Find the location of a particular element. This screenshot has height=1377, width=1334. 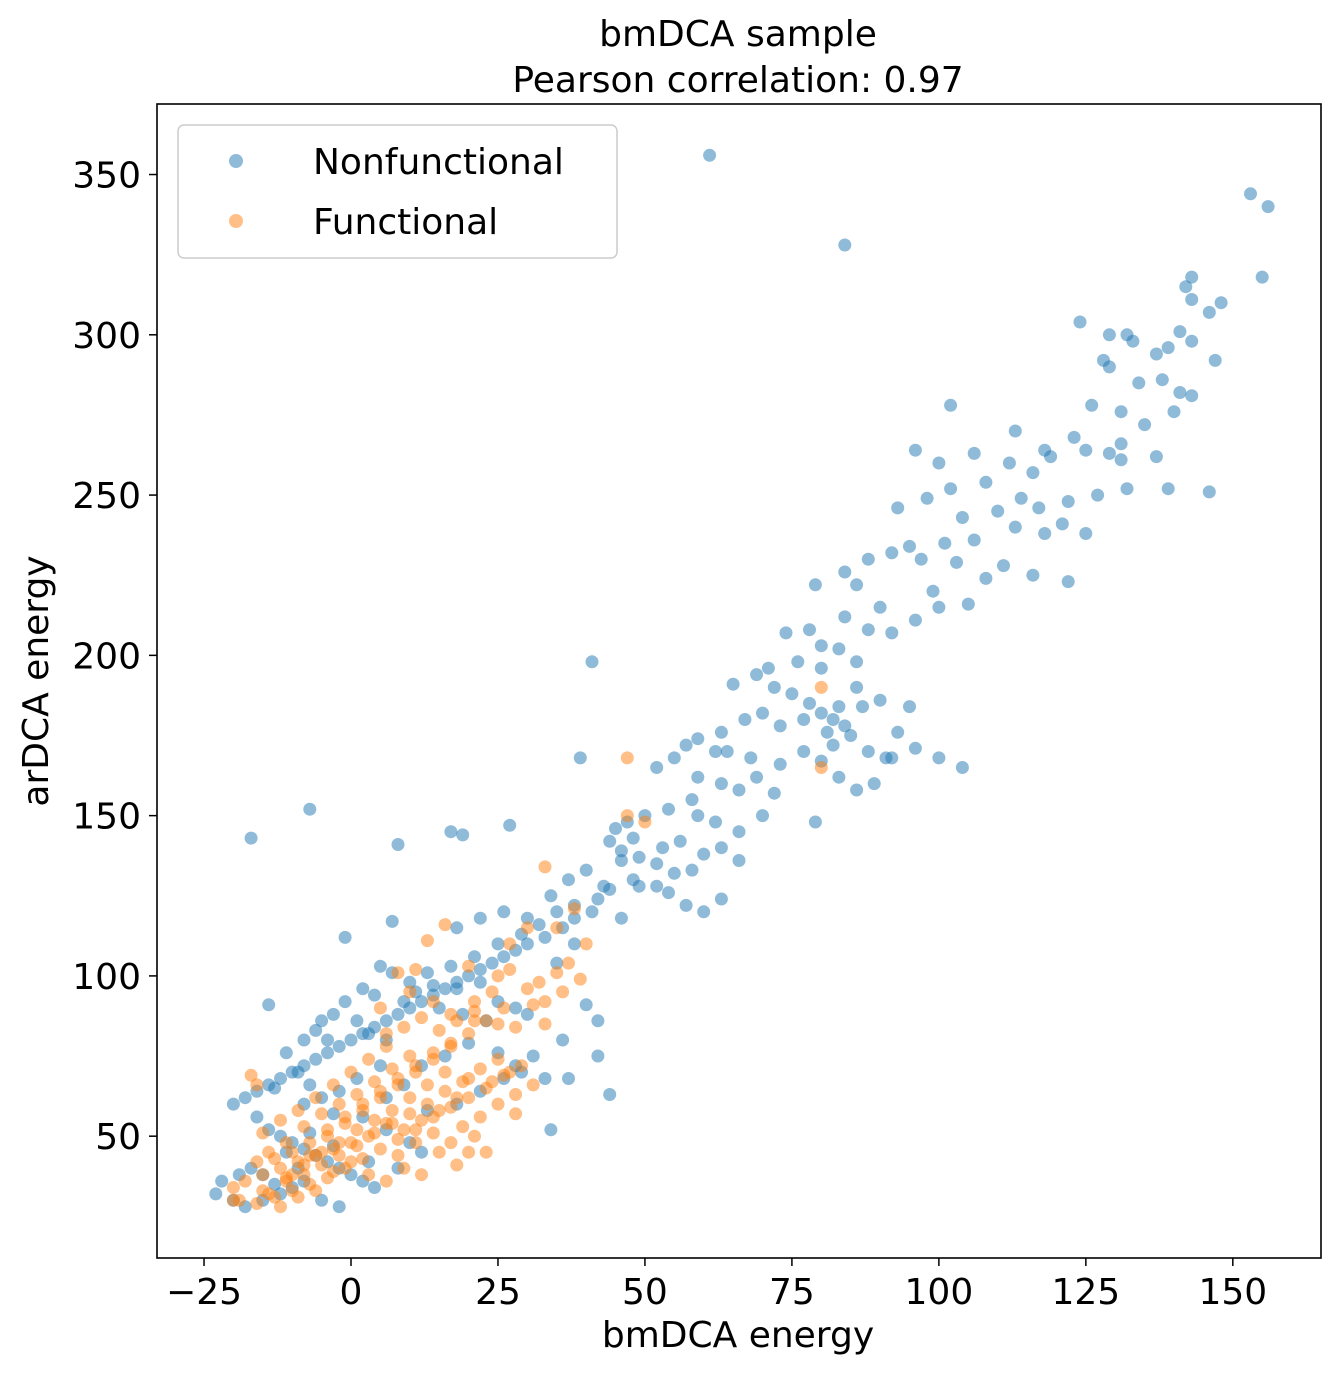

y-tick-label: 150 is located at coordinates (106, 817).